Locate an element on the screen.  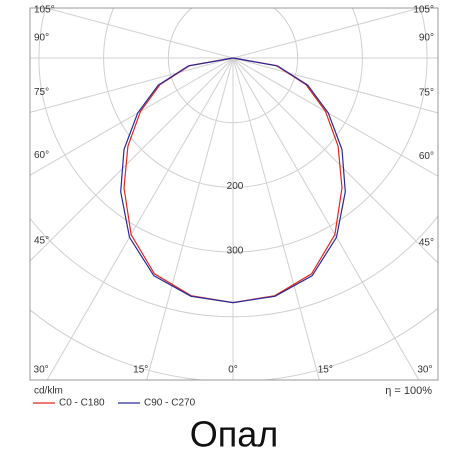
legend-label: C90 - C270 is located at coordinates (170, 403).